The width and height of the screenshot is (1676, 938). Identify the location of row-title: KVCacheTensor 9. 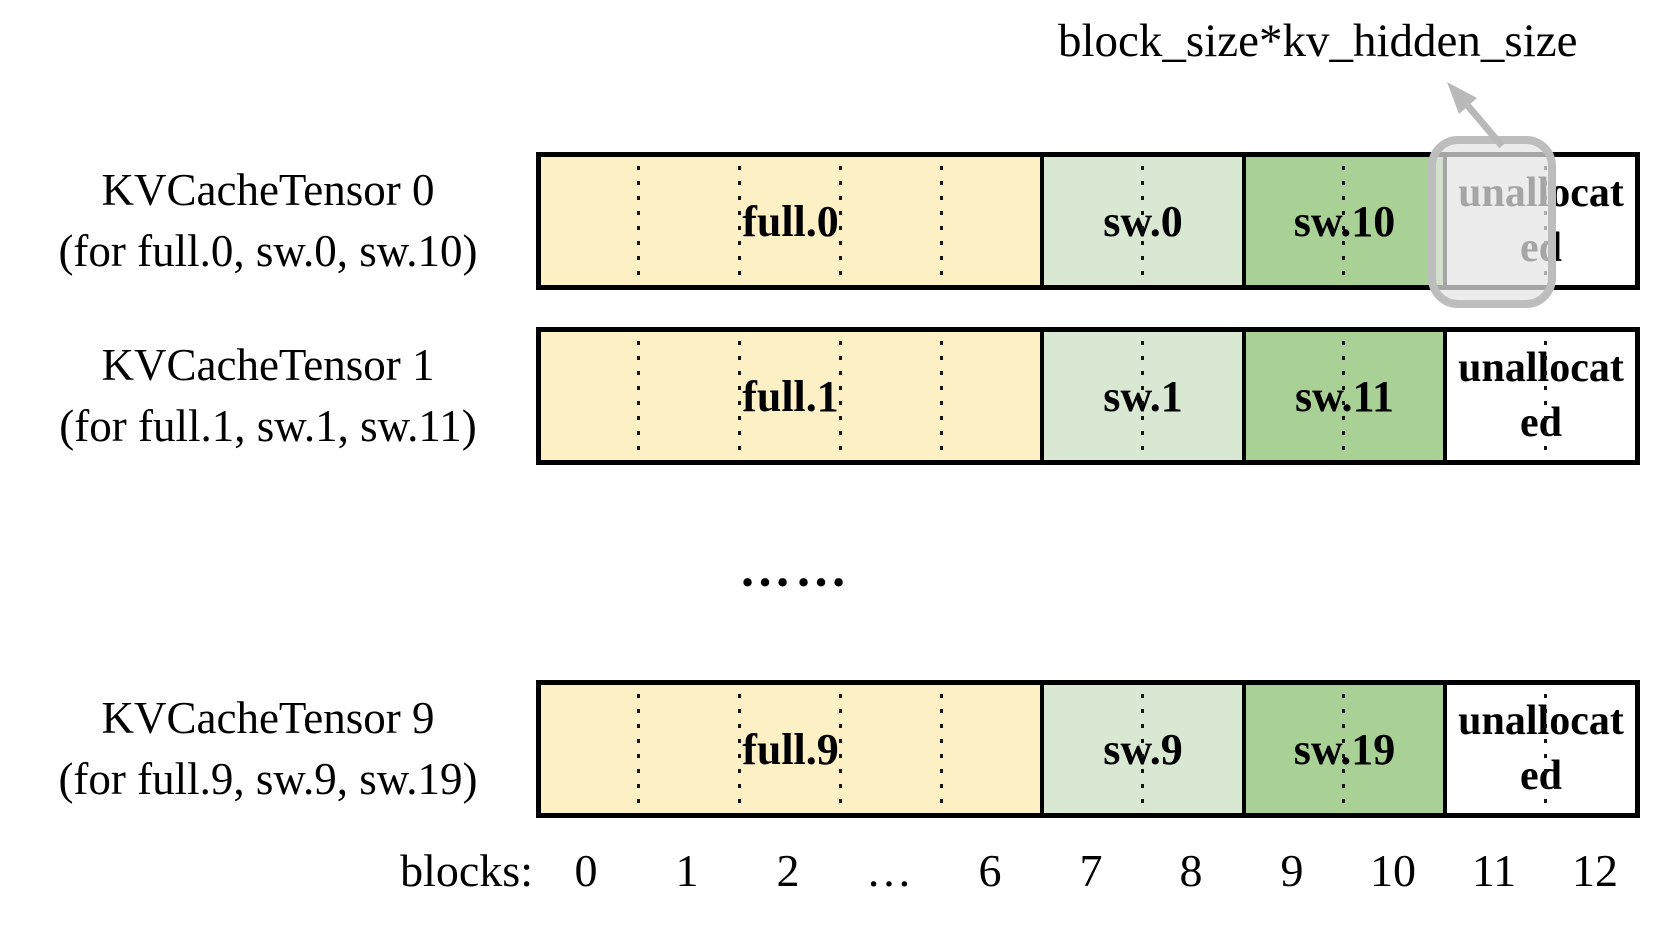
(268, 718).